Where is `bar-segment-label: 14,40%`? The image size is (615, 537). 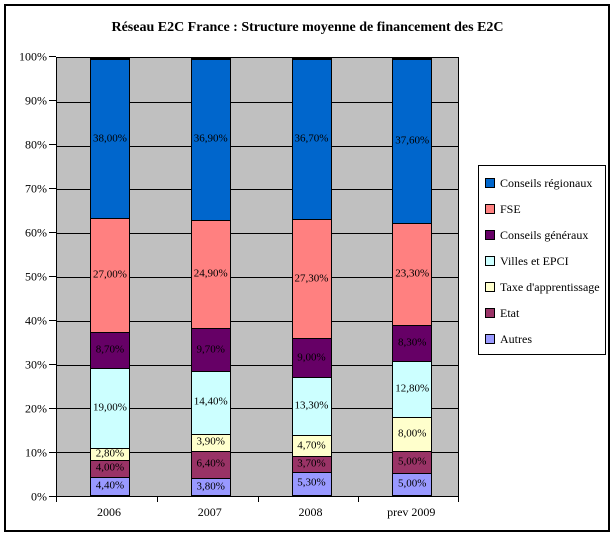
bar-segment-label: 14,40% is located at coordinates (210, 401).